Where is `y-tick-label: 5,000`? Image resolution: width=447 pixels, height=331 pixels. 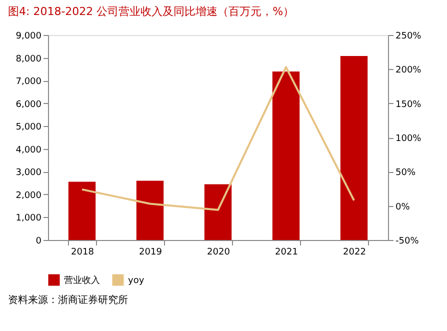 y-tick-label: 5,000 is located at coordinates (29, 127).